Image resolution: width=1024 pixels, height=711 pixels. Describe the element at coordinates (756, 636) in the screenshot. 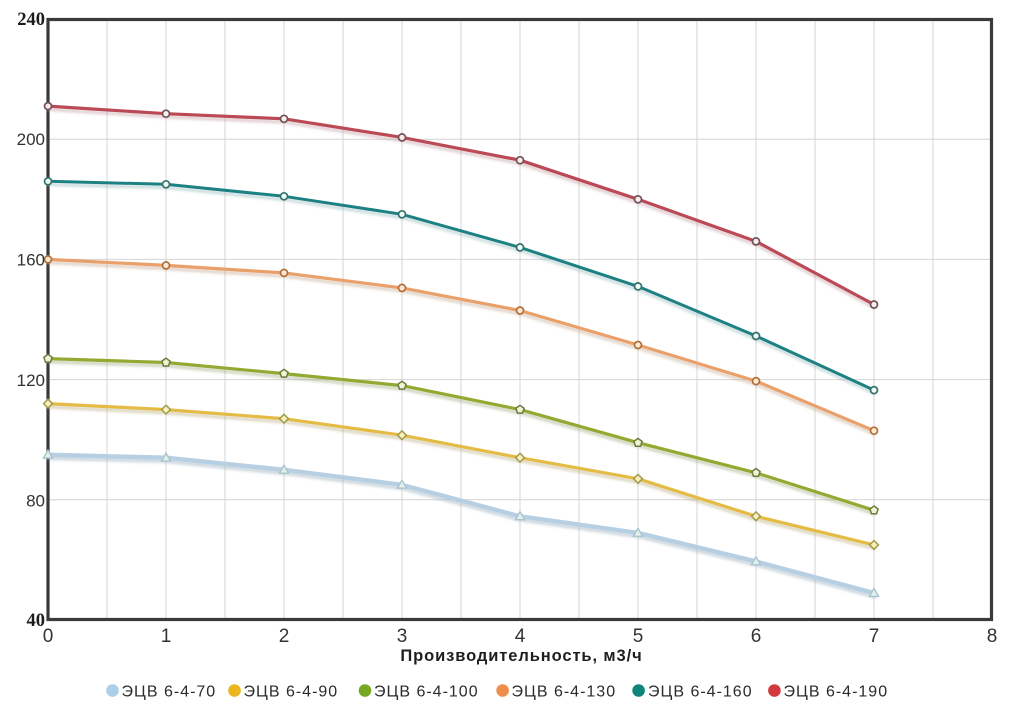

I see `svg-text: 6` at that location.